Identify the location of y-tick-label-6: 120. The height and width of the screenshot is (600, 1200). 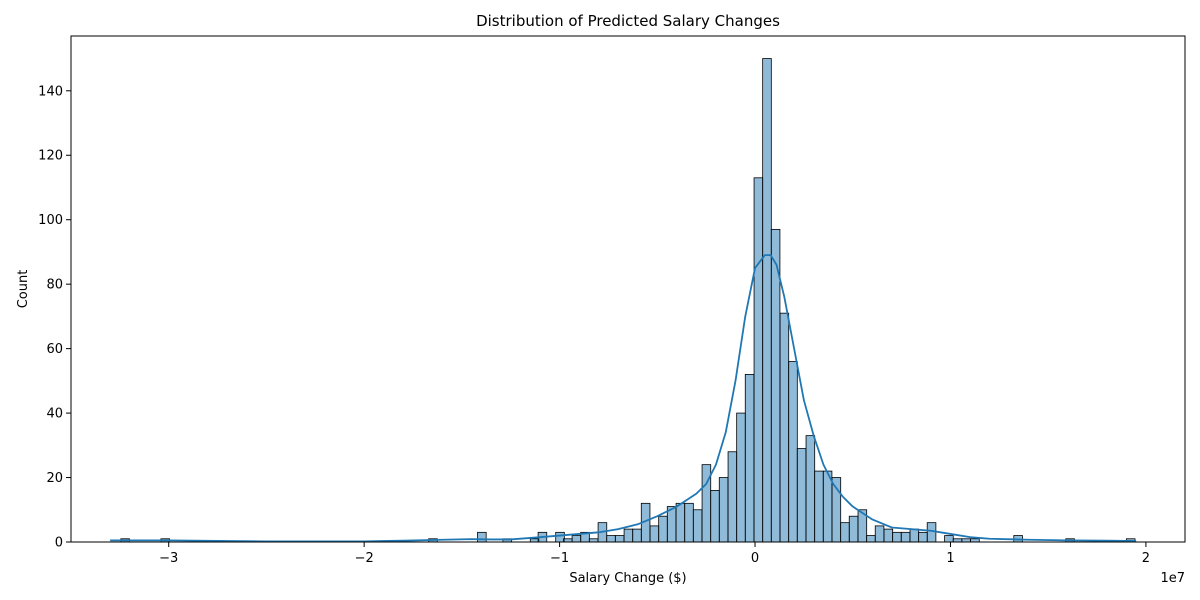
(50, 156).